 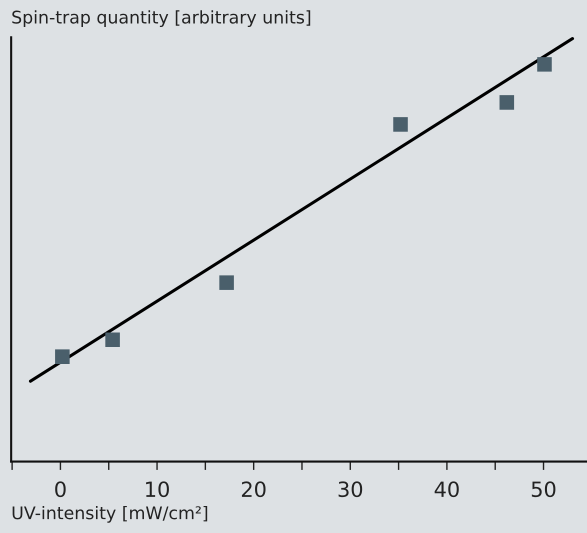 I want to click on x-tick-label: 10, so click(x=157, y=489).